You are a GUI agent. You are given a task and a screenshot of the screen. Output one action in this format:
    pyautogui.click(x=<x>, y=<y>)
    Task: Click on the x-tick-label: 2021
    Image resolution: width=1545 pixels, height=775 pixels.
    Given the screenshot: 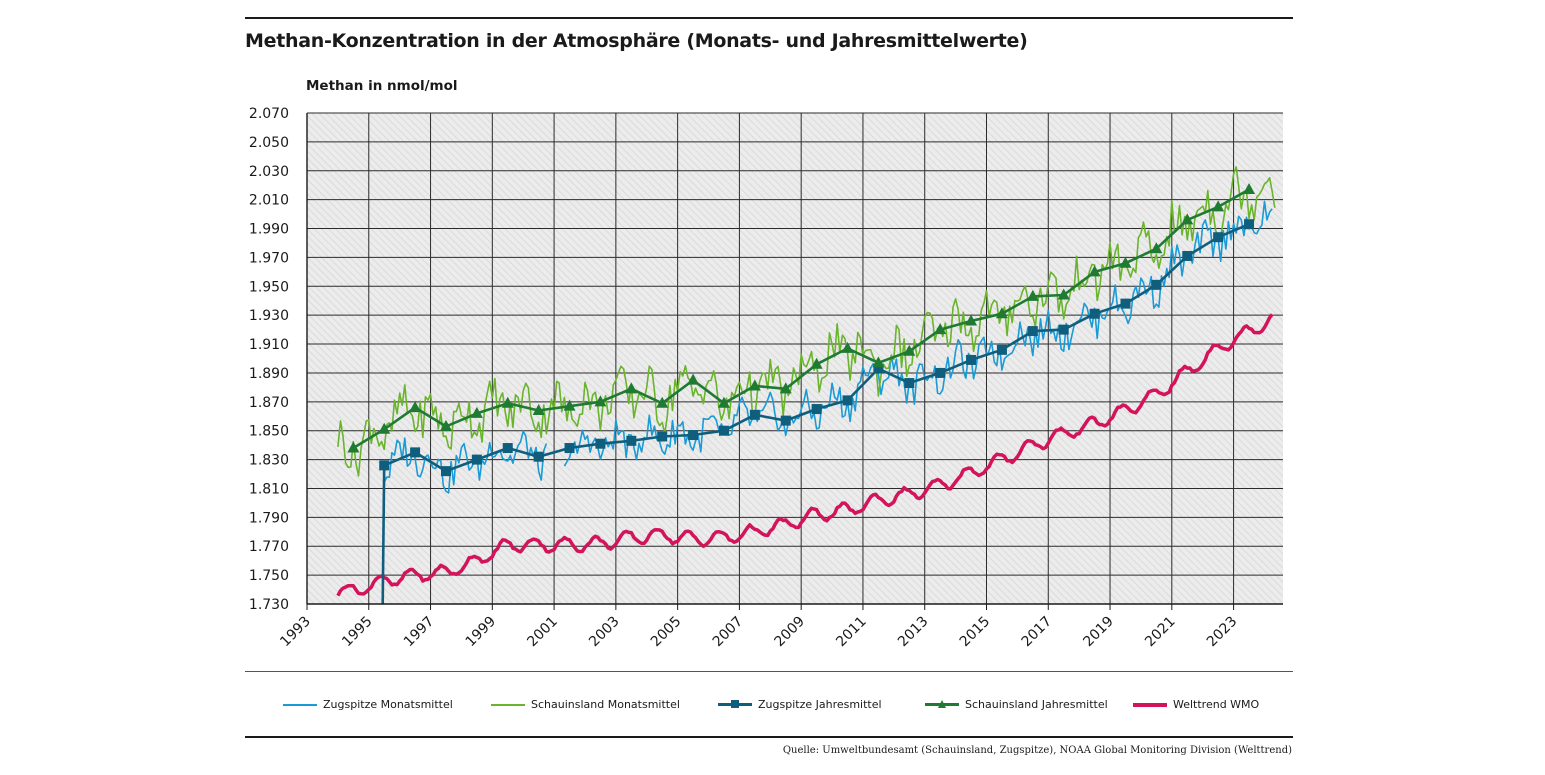 What is the action you would take?
    pyautogui.click(x=1160, y=632)
    